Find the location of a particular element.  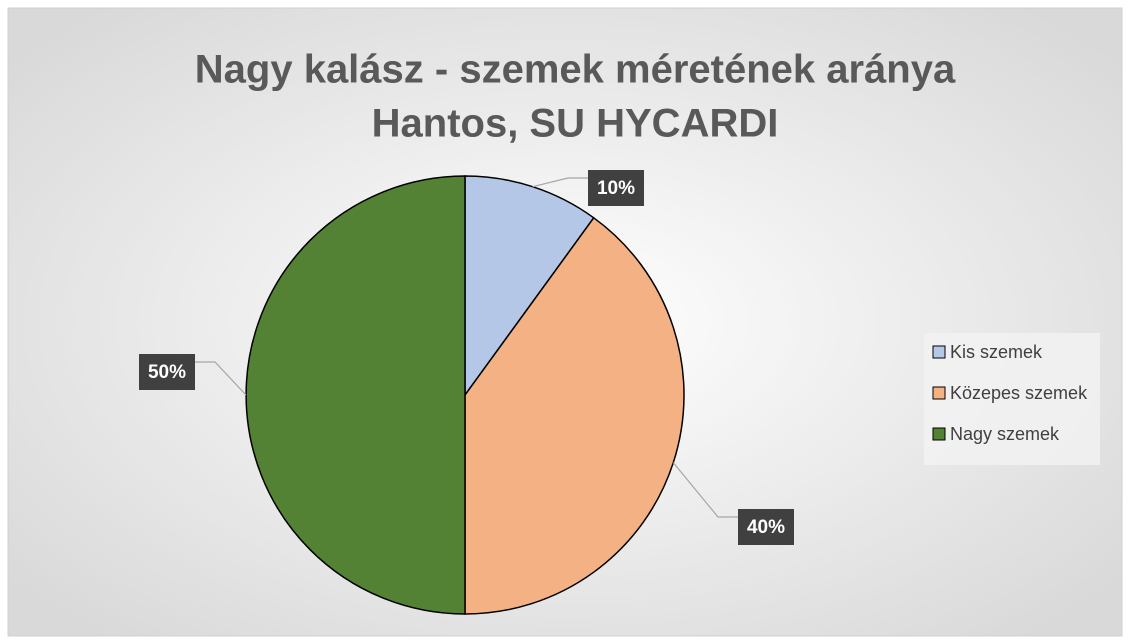

legend-label: Közepes szemek is located at coordinates (1019, 393).